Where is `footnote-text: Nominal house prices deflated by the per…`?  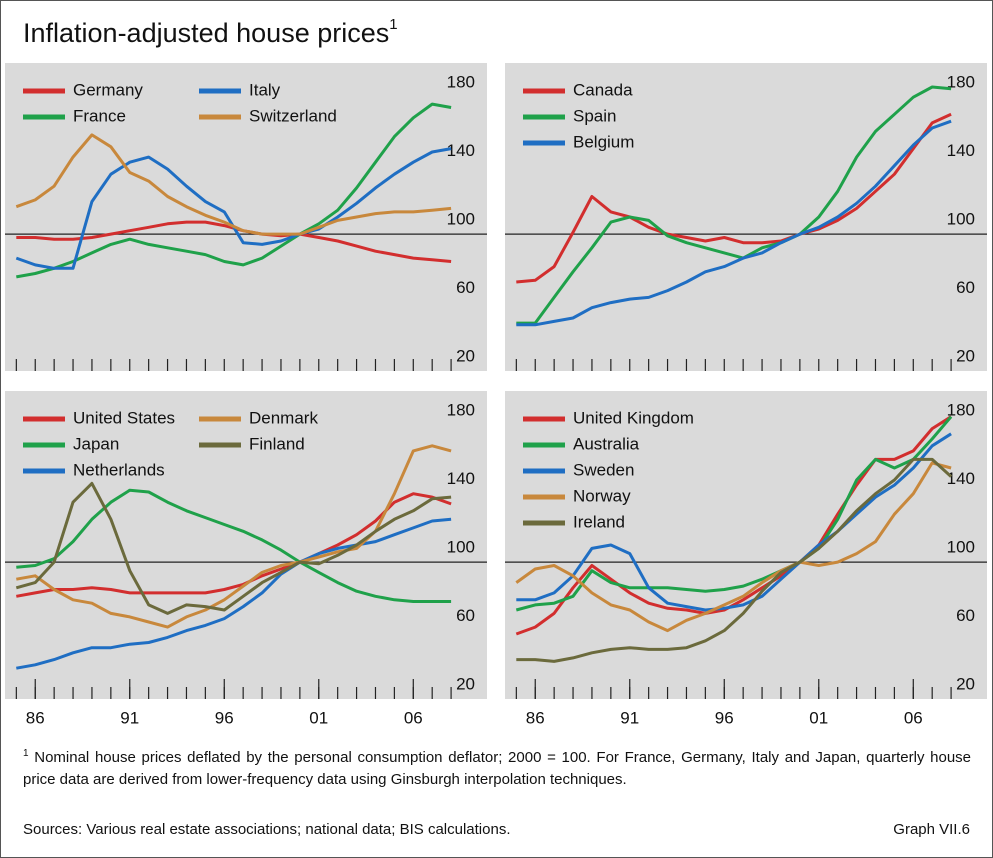 footnote-text: Nominal house prices deflated by the per… is located at coordinates (497, 768).